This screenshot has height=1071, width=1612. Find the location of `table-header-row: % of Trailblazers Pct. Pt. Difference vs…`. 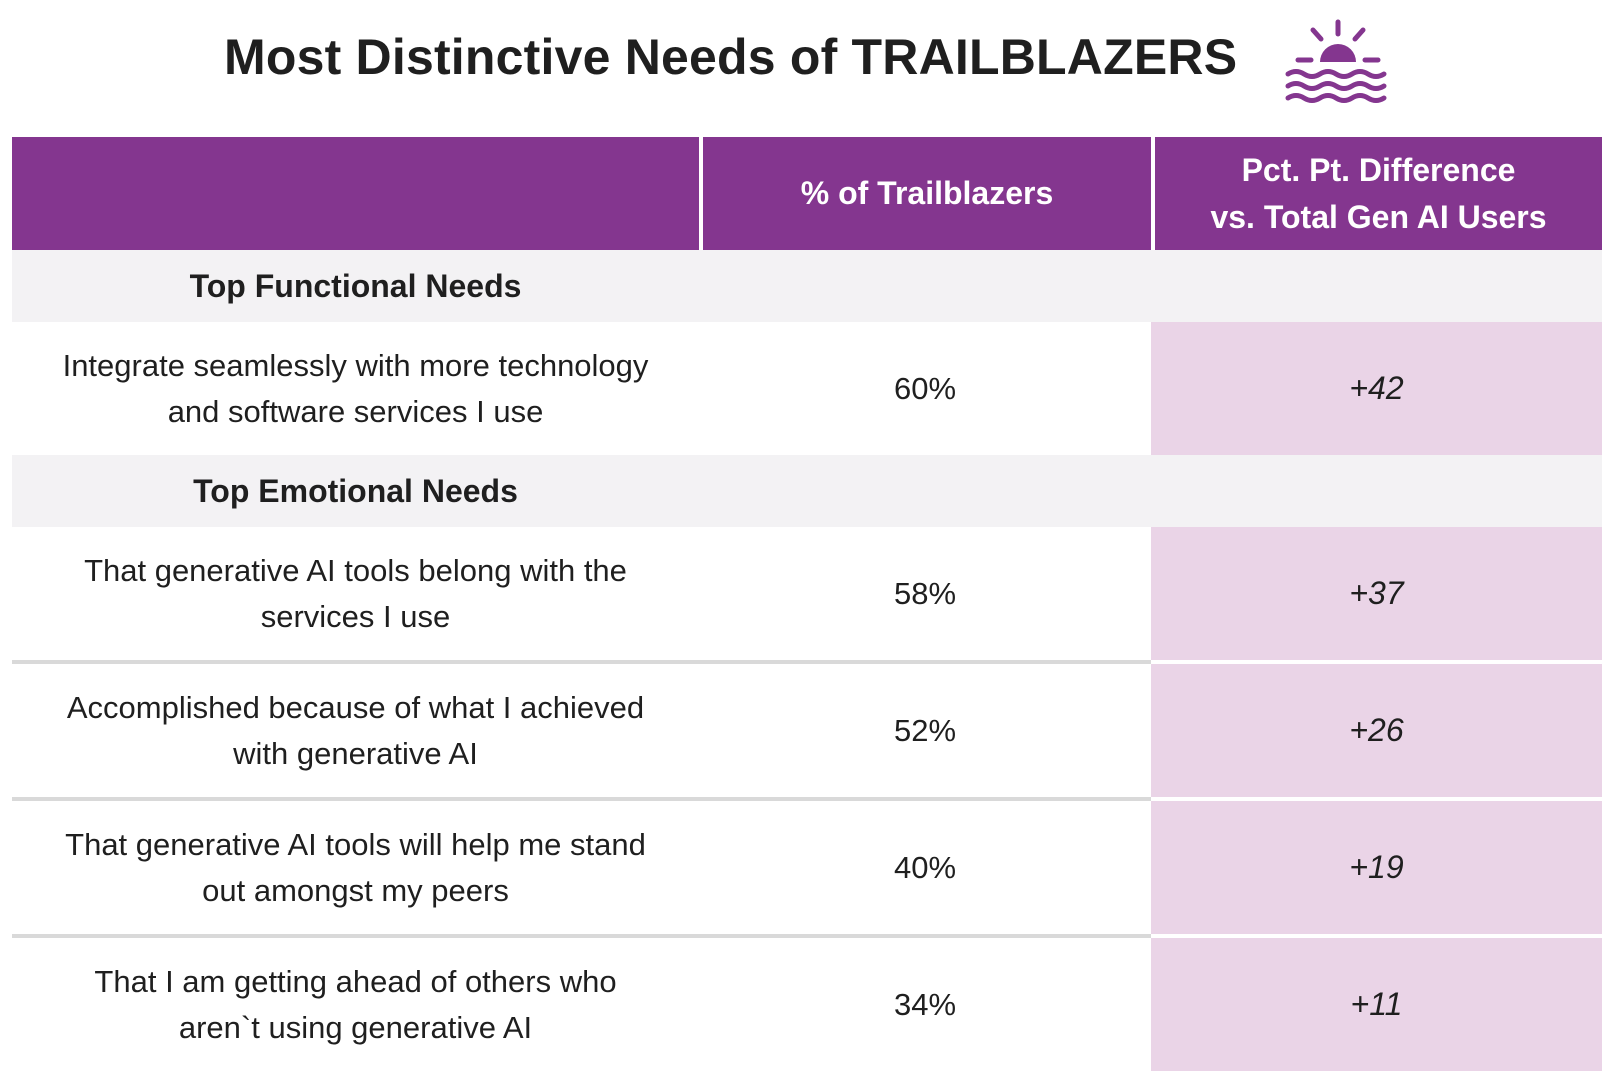

table-header-row: % of Trailblazers Pct. Pt. Difference vs… is located at coordinates (807, 193).